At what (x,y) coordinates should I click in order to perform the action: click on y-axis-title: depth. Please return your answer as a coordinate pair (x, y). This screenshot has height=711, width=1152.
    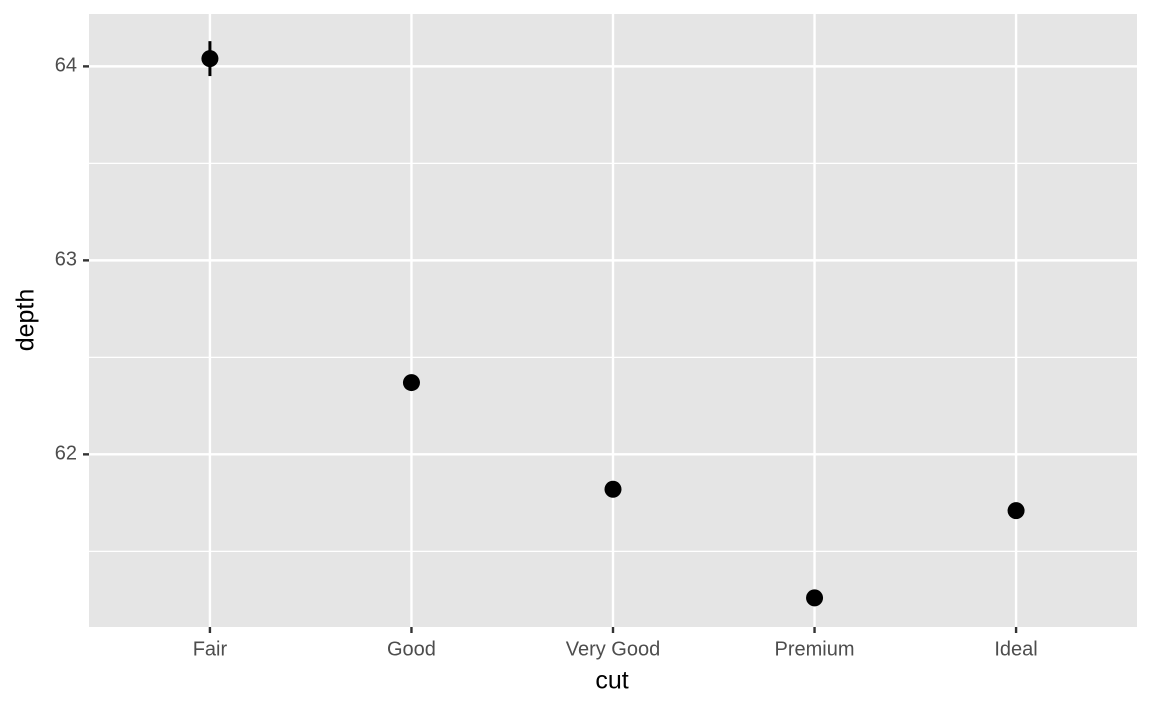
    Looking at the image, I should click on (26, 320).